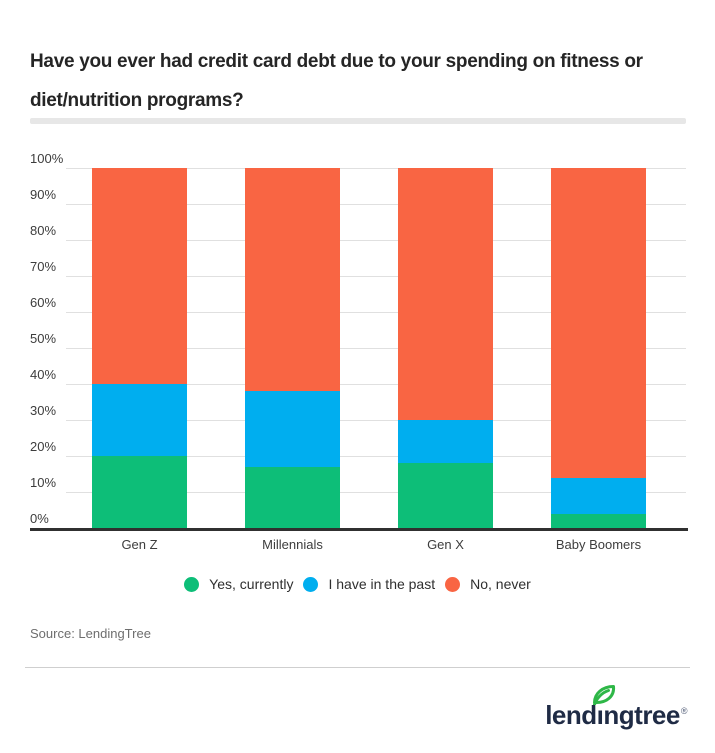 Image resolution: width=715 pixels, height=753 pixels. I want to click on bar-gen-x, so click(445, 348).